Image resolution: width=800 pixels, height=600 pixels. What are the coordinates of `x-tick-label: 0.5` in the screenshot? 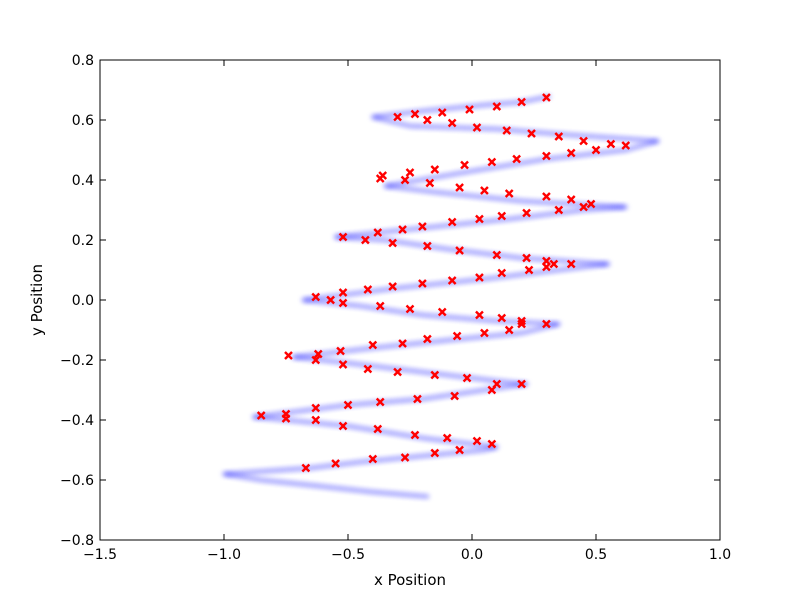 It's located at (596, 555).